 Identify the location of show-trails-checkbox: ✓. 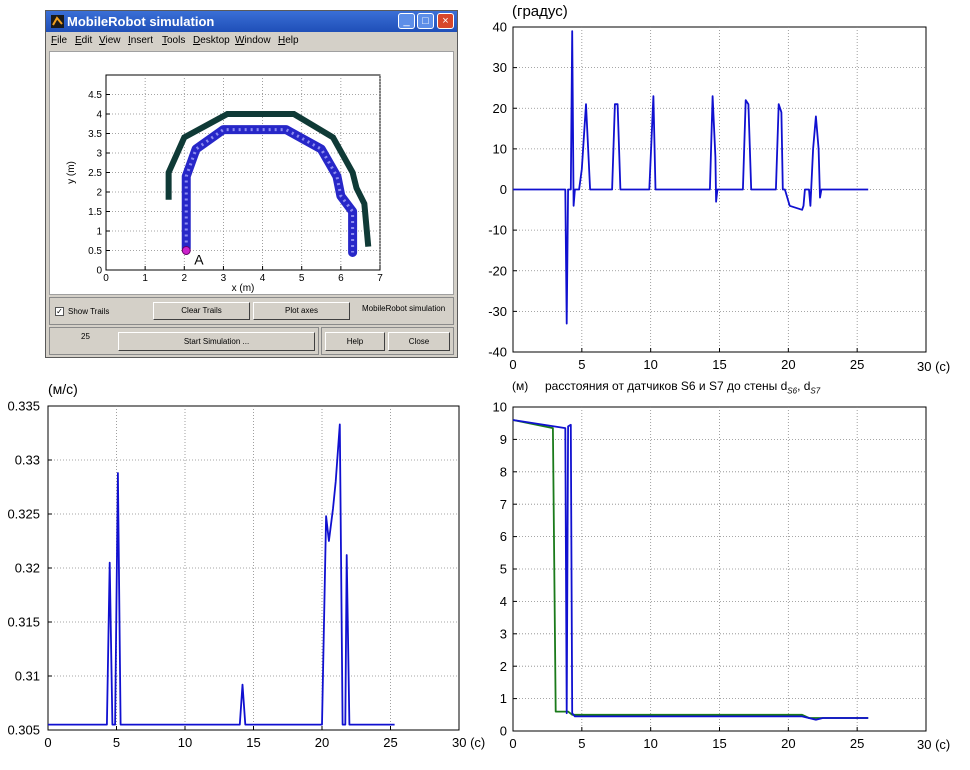
(59, 311).